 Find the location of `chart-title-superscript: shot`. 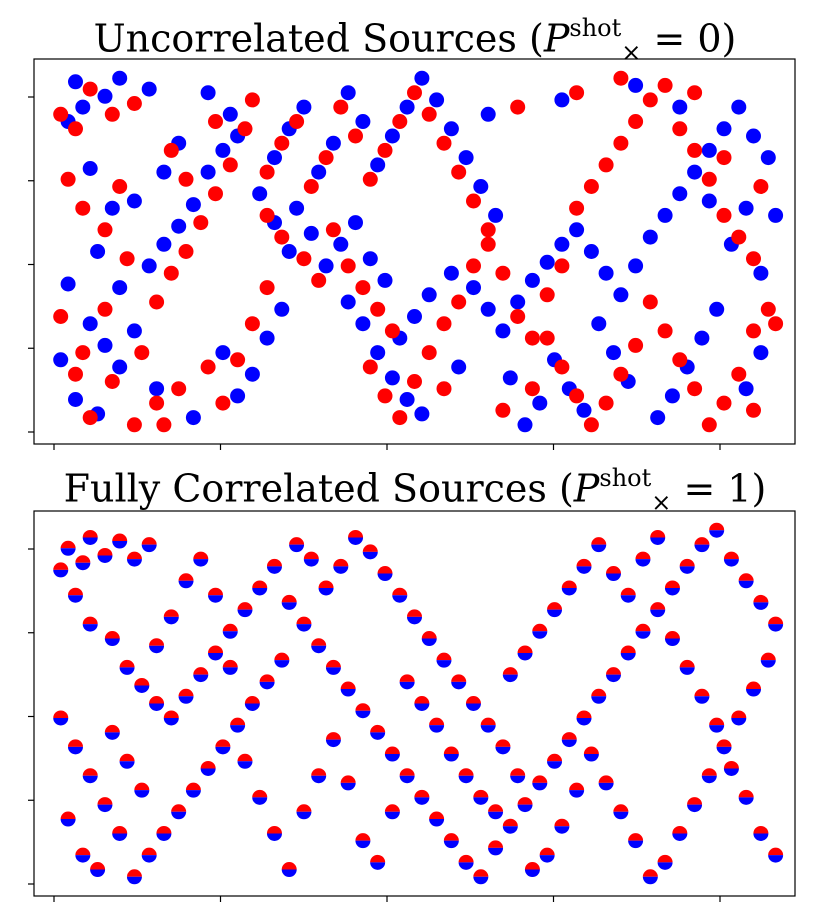

chart-title-superscript: shot is located at coordinates (625, 478).